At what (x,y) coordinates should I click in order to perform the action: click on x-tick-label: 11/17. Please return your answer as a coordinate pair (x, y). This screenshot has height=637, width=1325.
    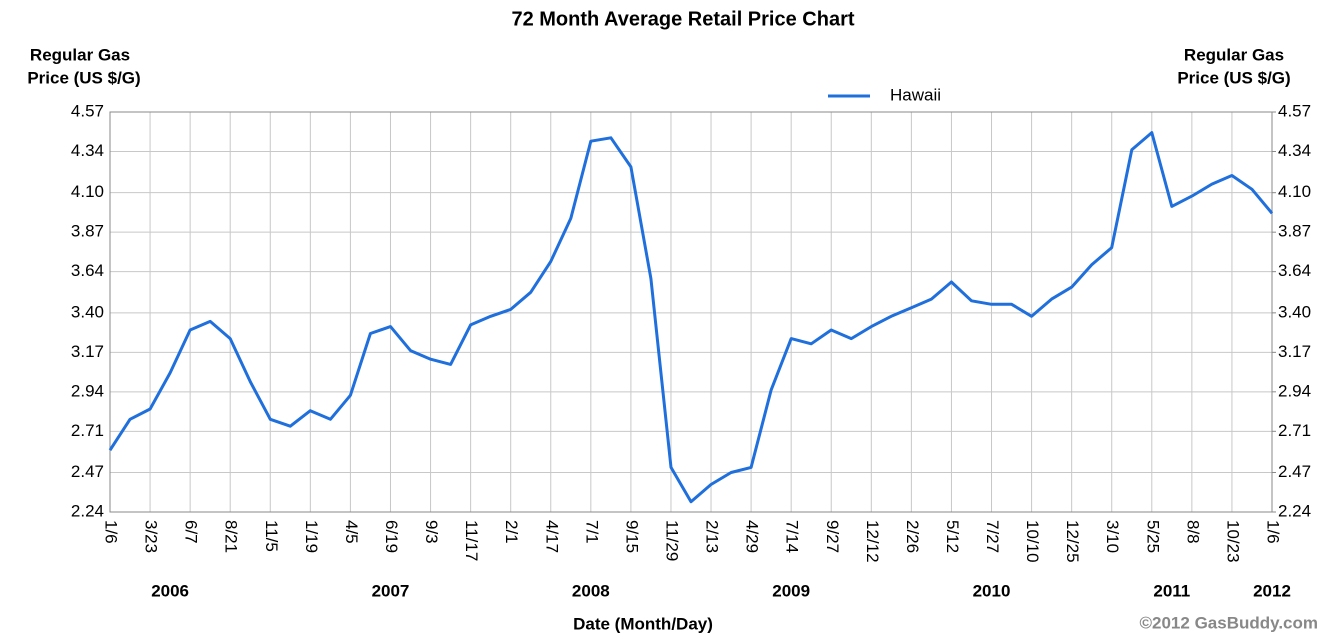
    Looking at the image, I should click on (471, 540).